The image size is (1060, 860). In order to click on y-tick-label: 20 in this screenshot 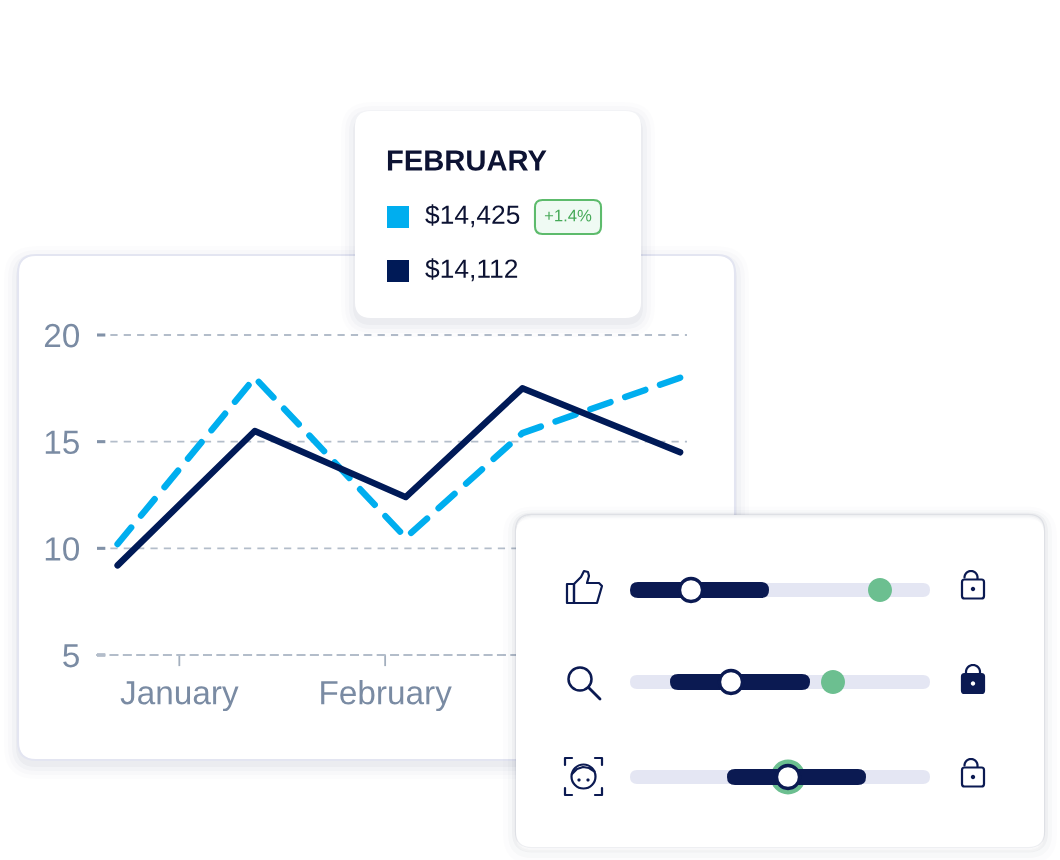, I will do `click(62, 335)`.